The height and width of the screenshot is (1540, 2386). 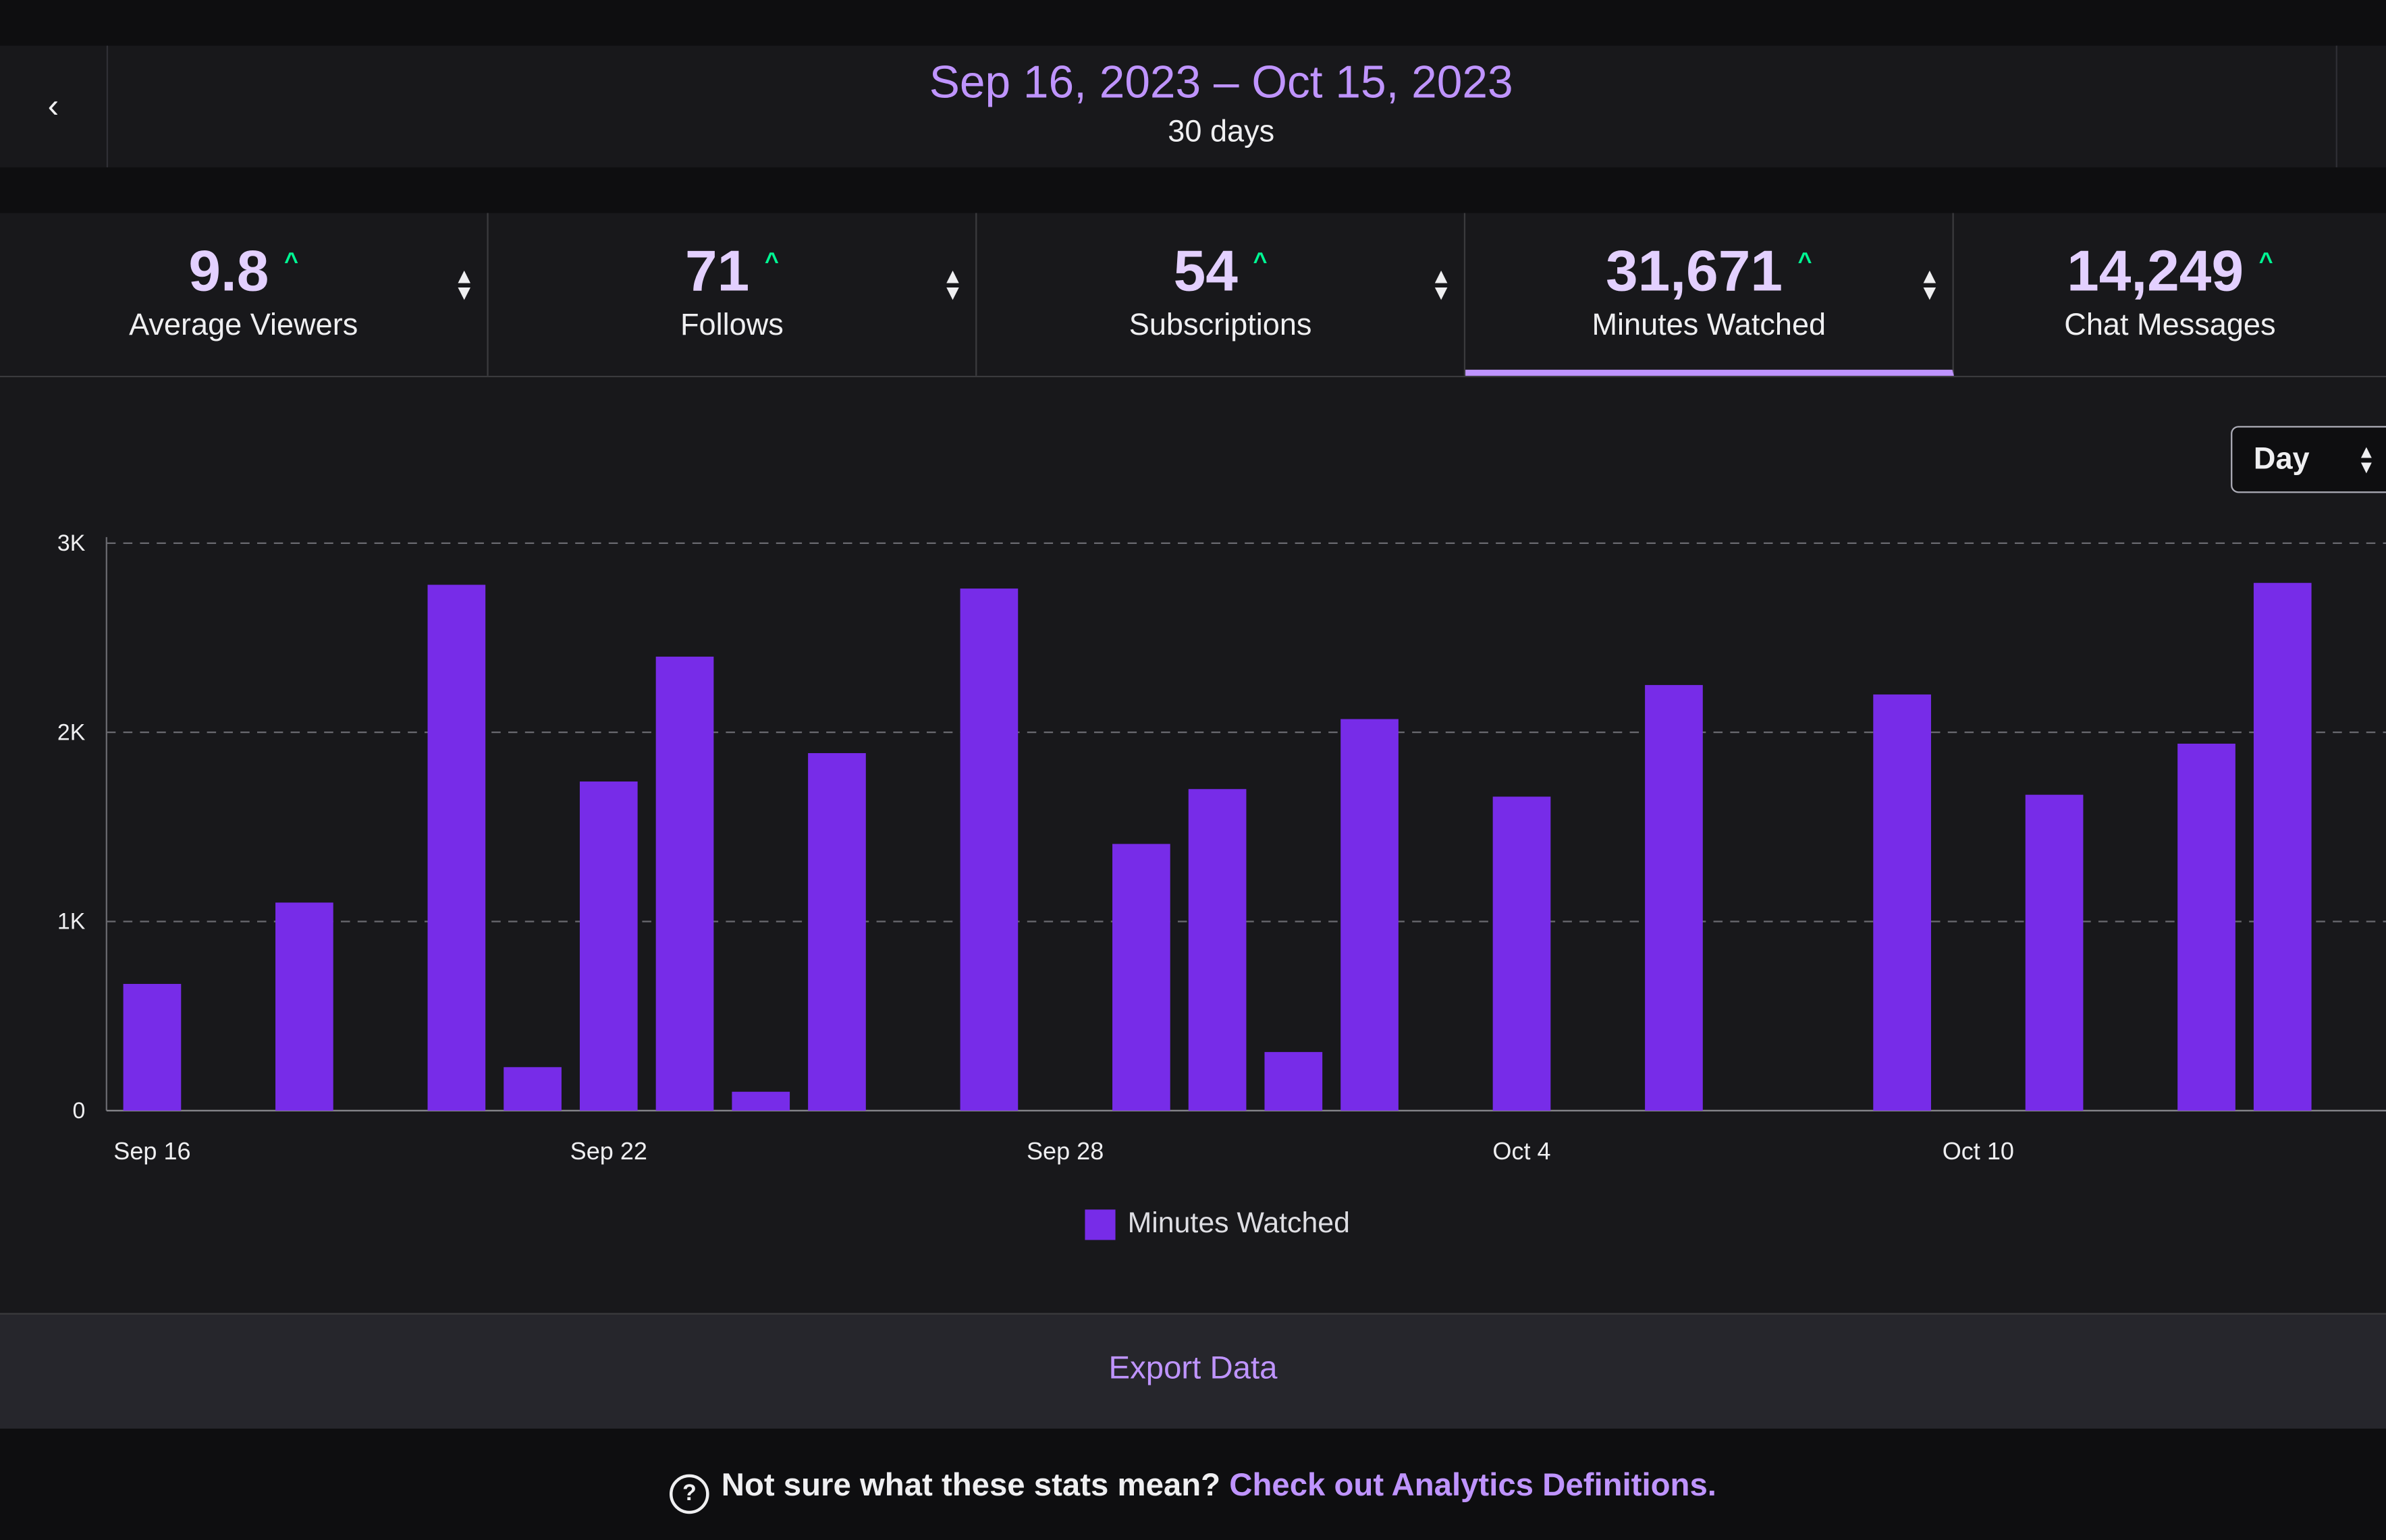 What do you see at coordinates (2281, 459) in the screenshot?
I see `granularity-value: Day` at bounding box center [2281, 459].